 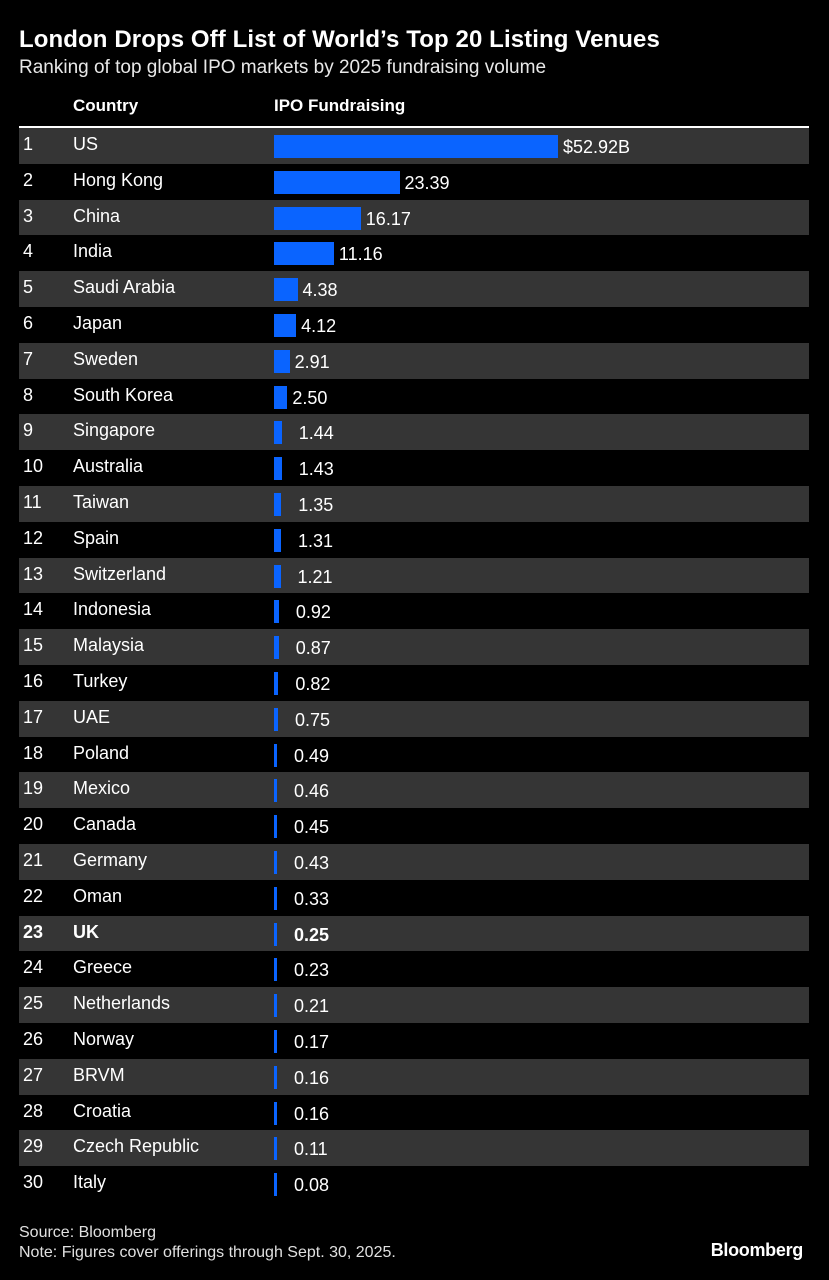 What do you see at coordinates (33, 466) in the screenshot?
I see `rank-label: 10` at bounding box center [33, 466].